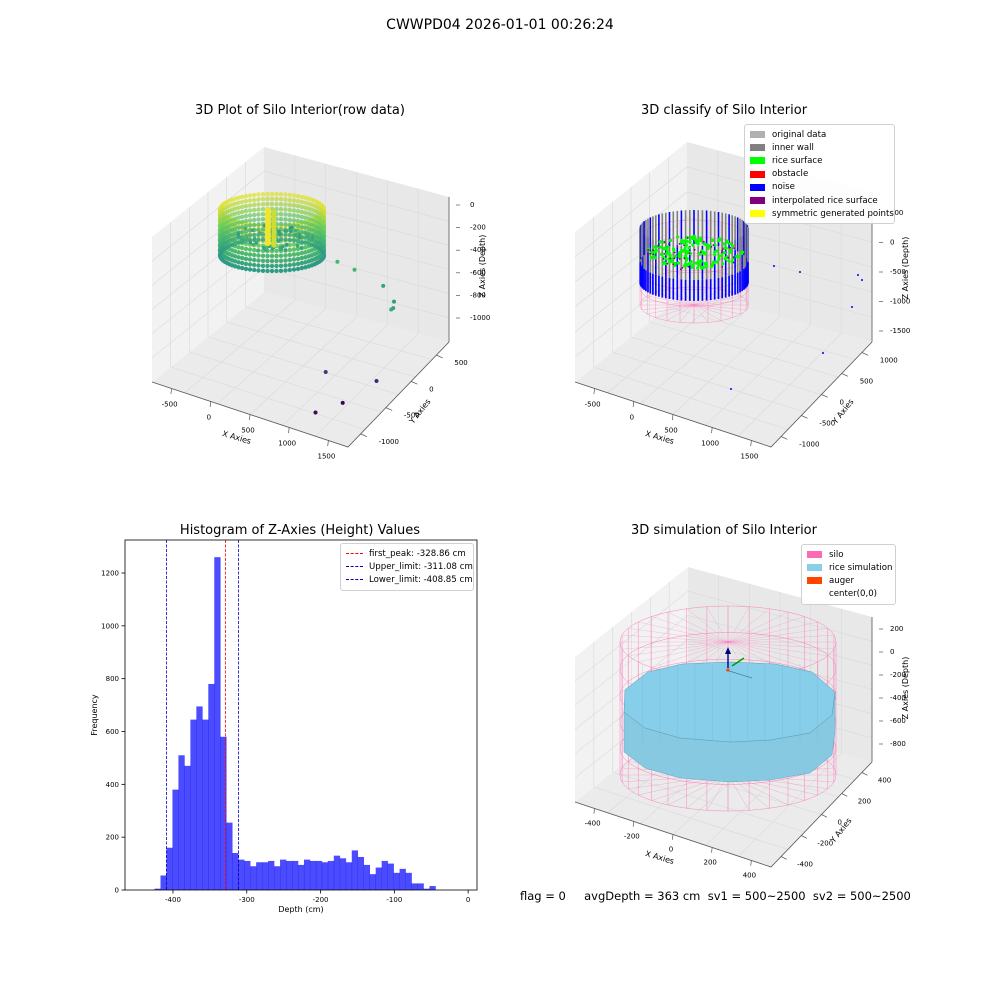  I want to click on plot2-legend-item: inner wall, so click(819, 147).